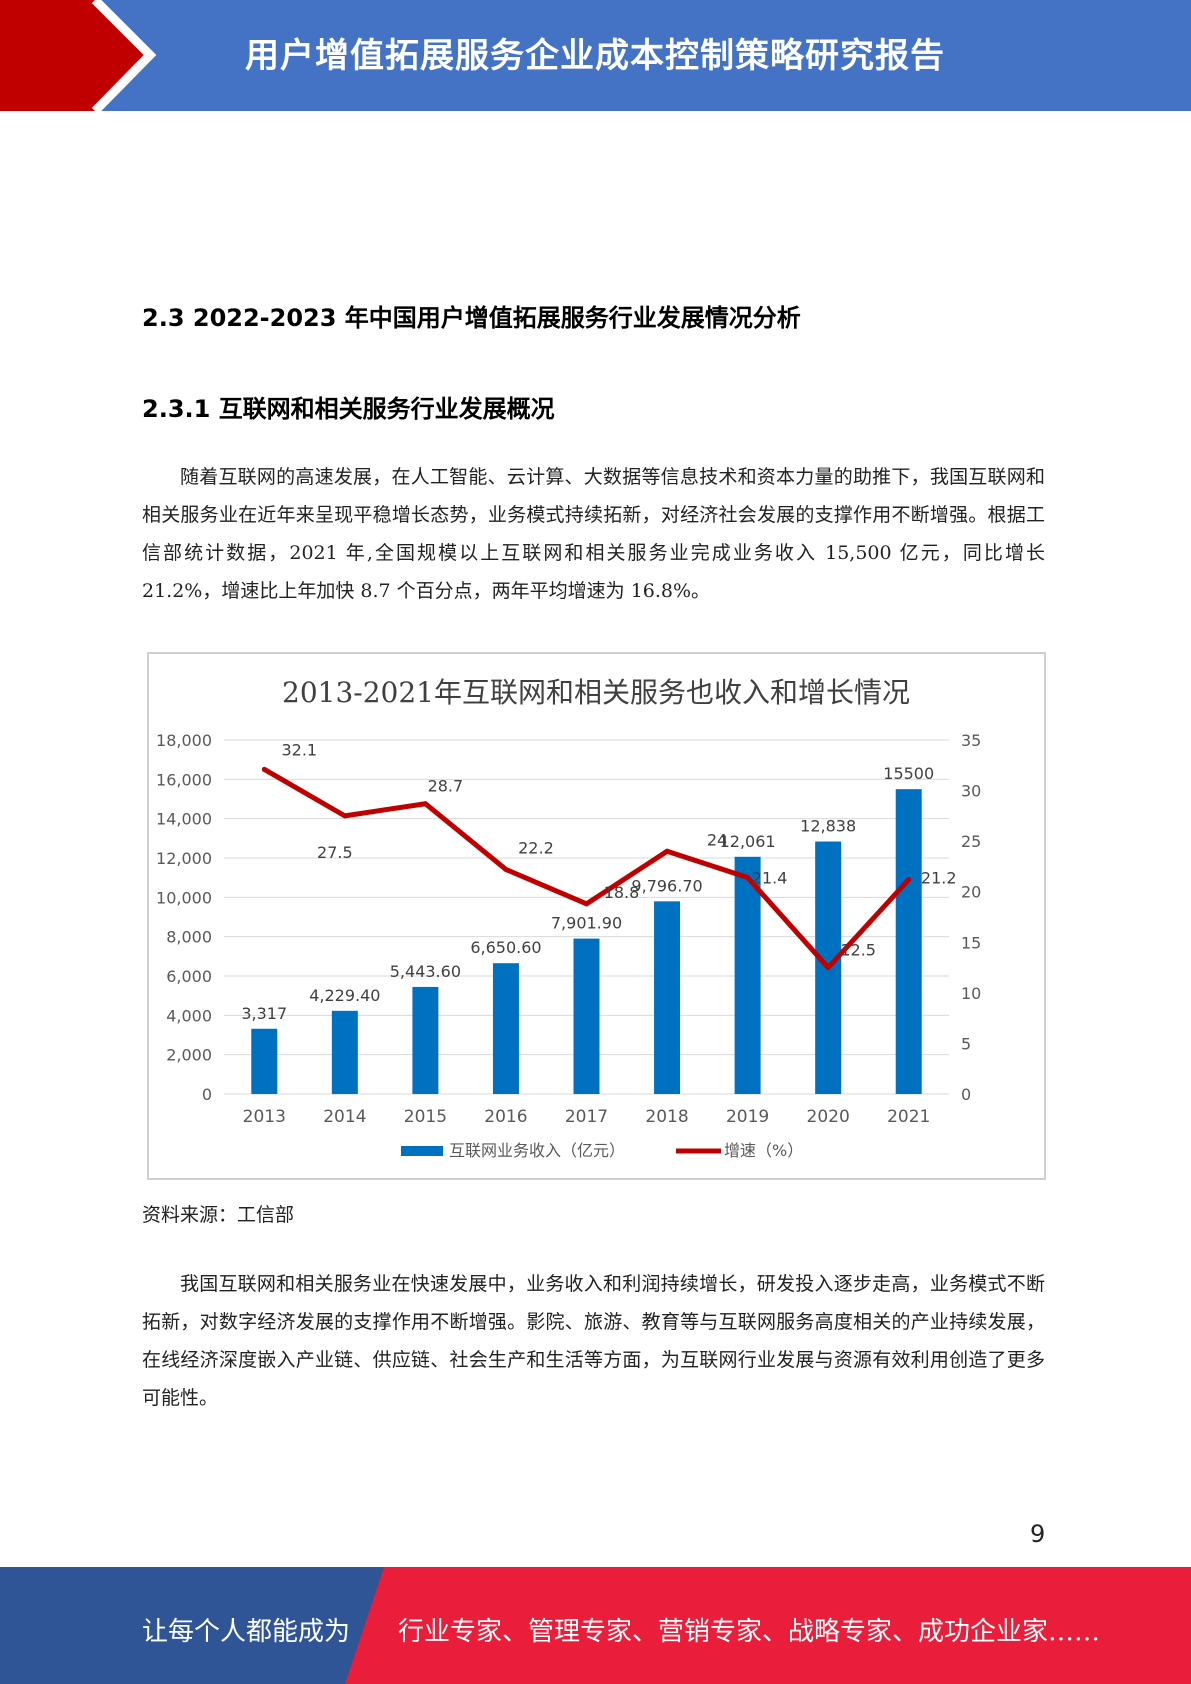 The image size is (1191, 1684). I want to click on y-right-tick-label: 30, so click(971, 791).